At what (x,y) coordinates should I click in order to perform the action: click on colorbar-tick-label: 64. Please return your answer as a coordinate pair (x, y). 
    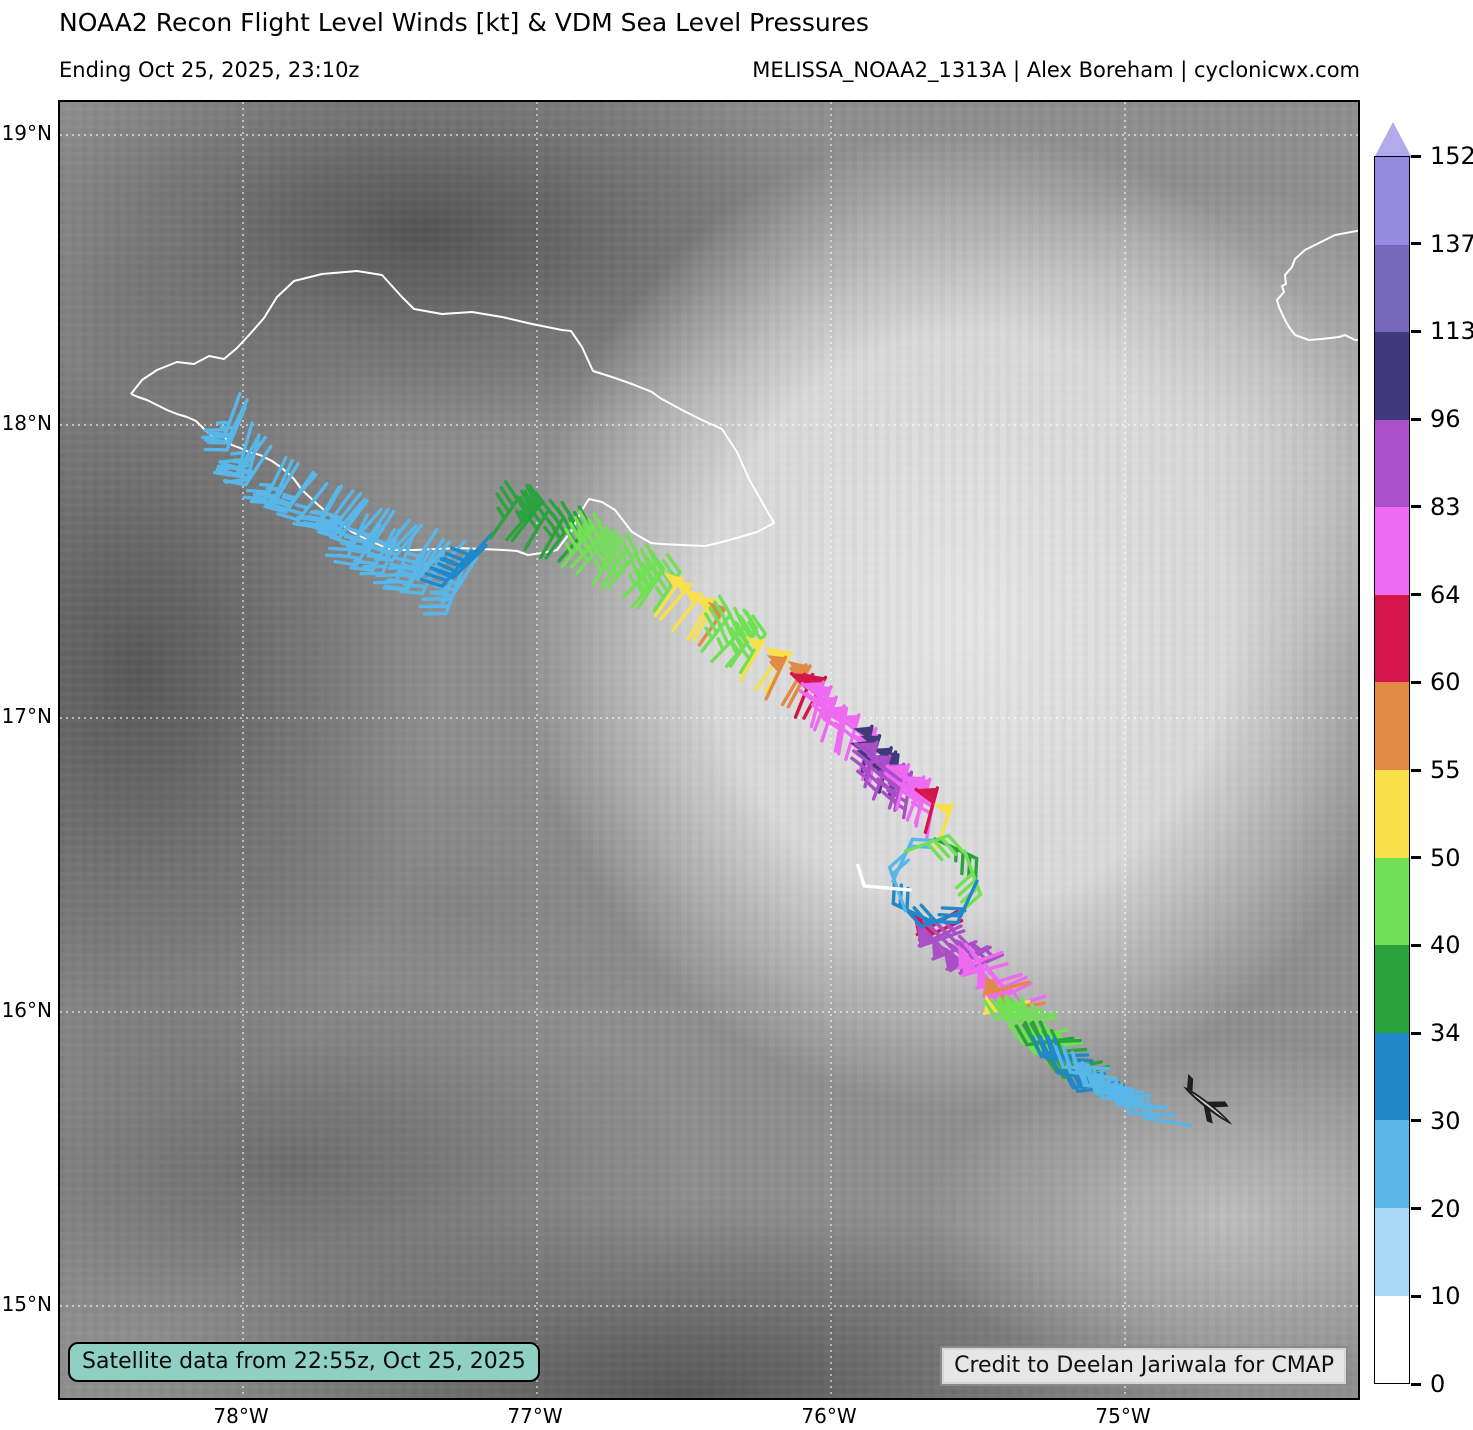
    Looking at the image, I should click on (1445, 594).